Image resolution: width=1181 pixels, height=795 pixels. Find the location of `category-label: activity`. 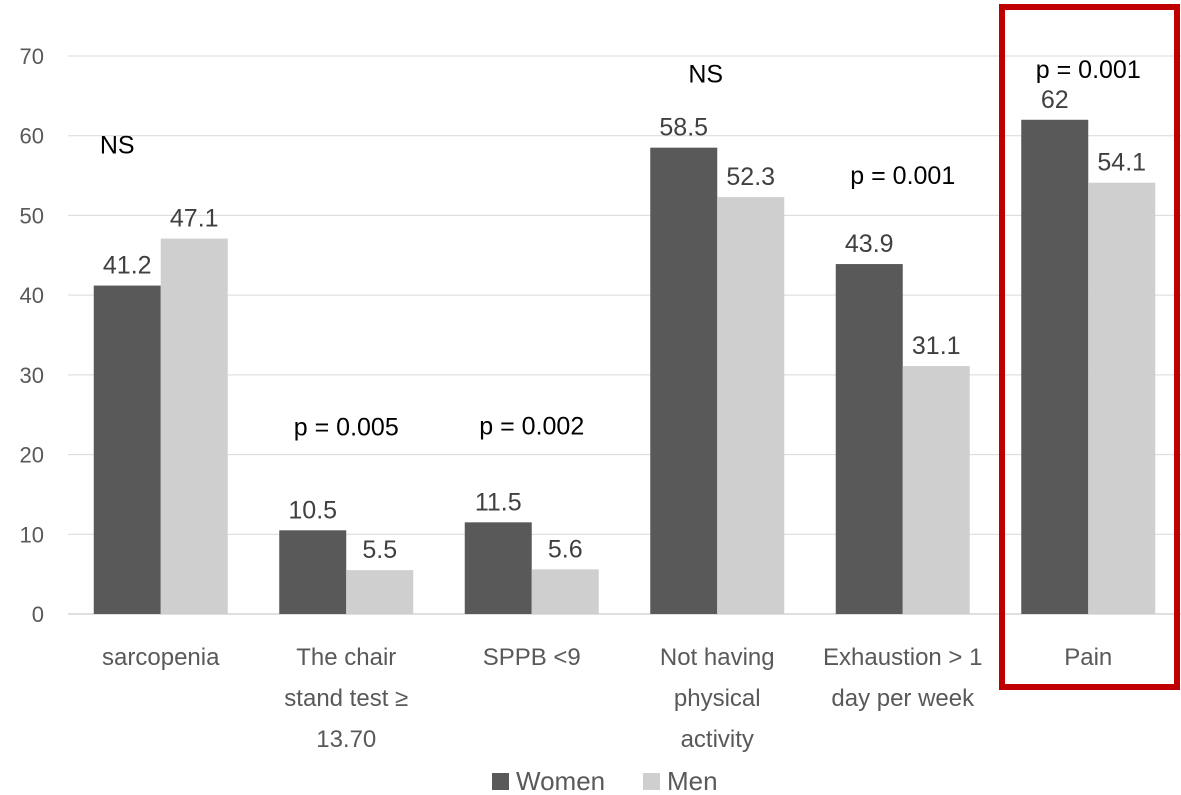

category-label: activity is located at coordinates (717, 739).